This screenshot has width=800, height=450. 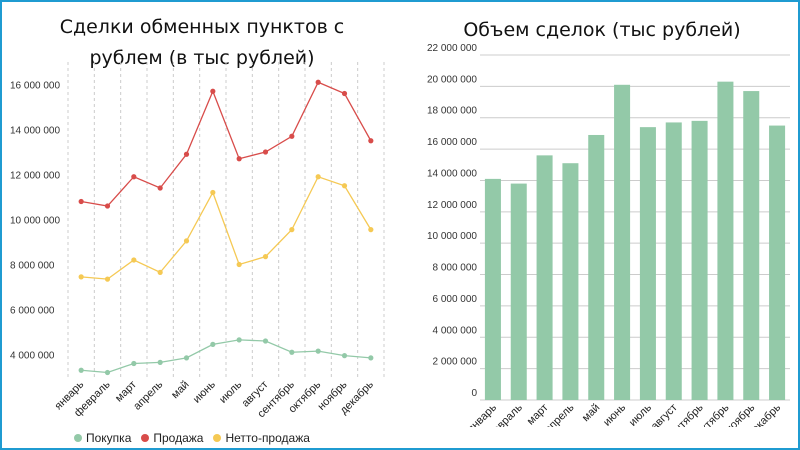 What do you see at coordinates (217, 438) in the screenshot?
I see `legend-dot-net-icon` at bounding box center [217, 438].